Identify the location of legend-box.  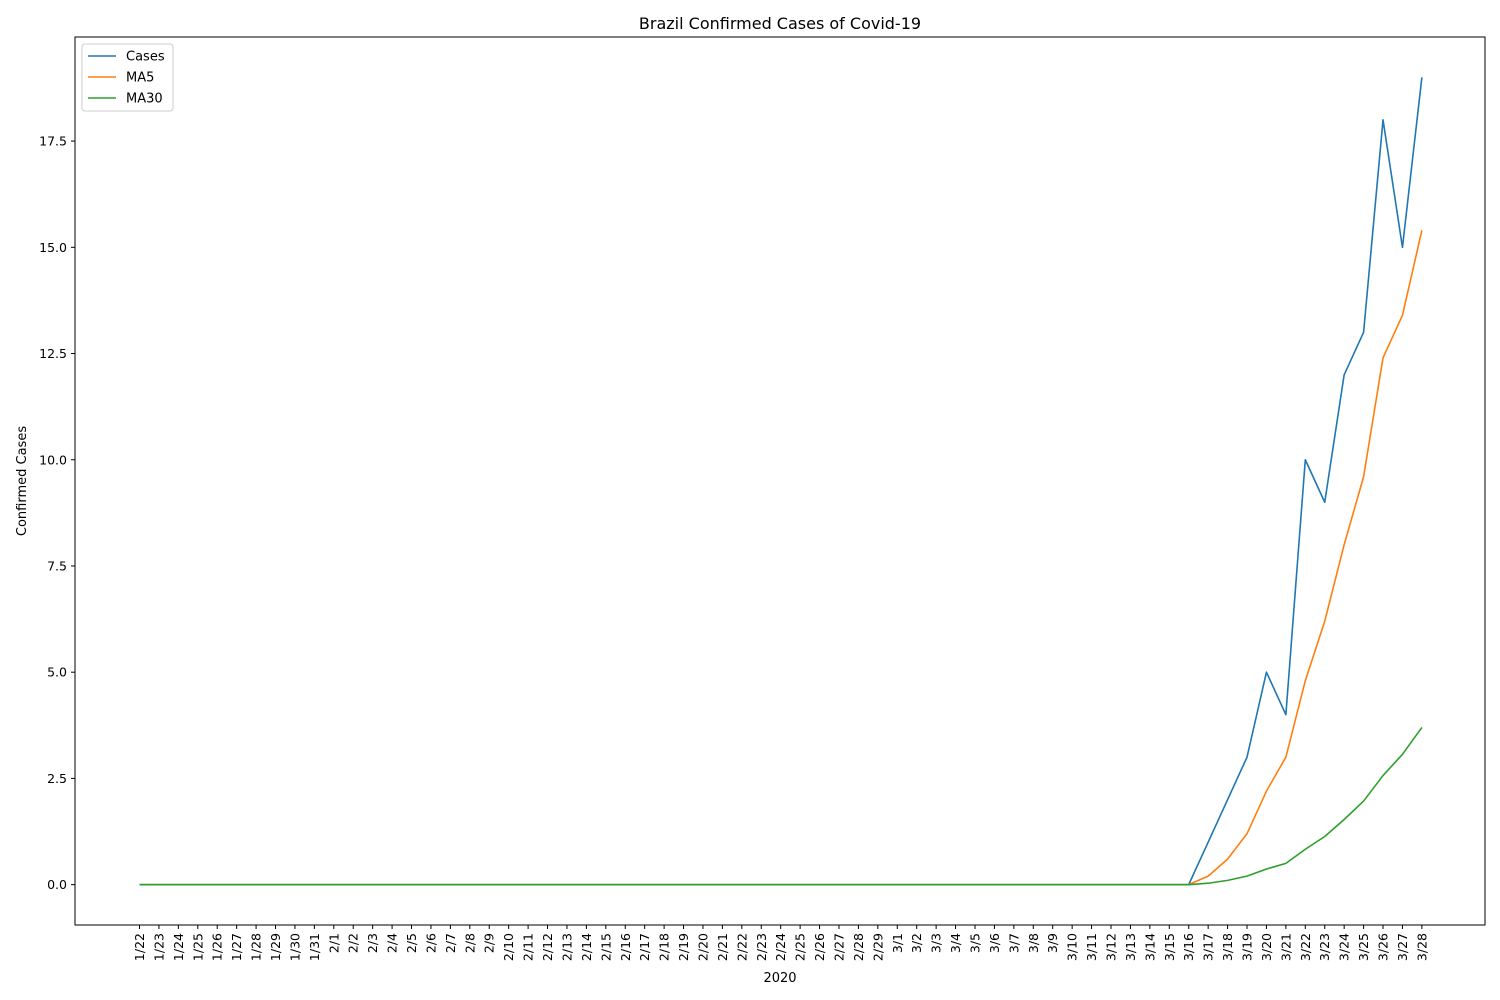
(127, 77).